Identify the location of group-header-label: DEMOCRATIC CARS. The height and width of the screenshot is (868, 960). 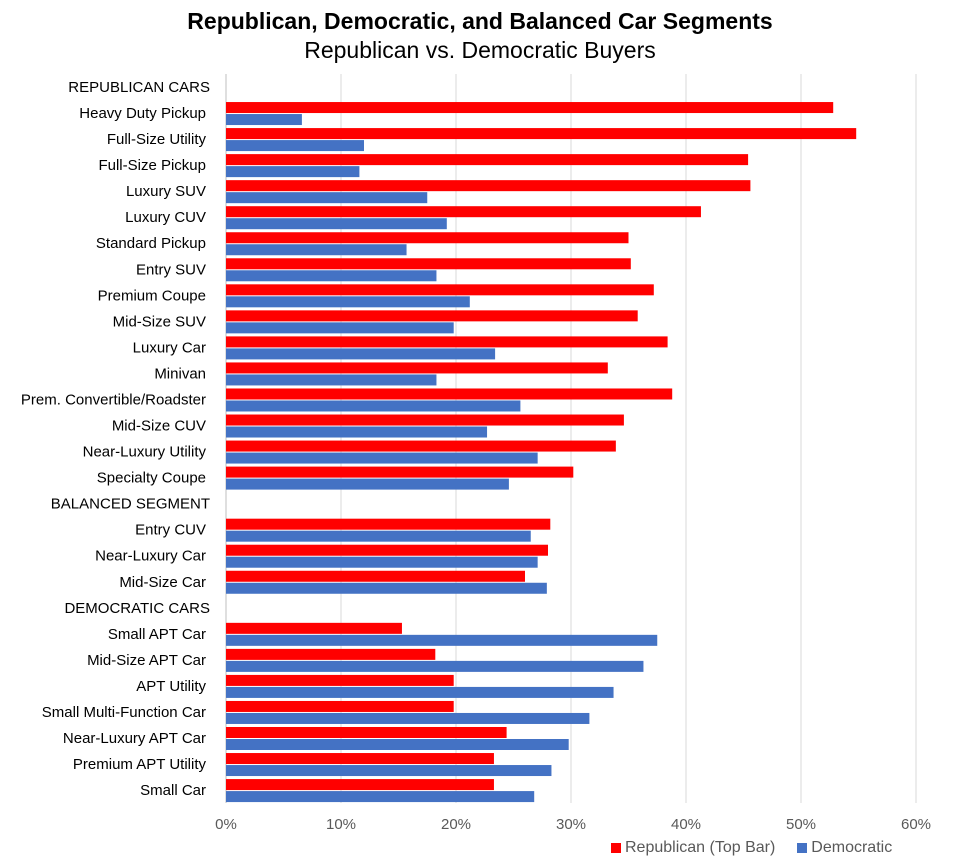
(137, 608).